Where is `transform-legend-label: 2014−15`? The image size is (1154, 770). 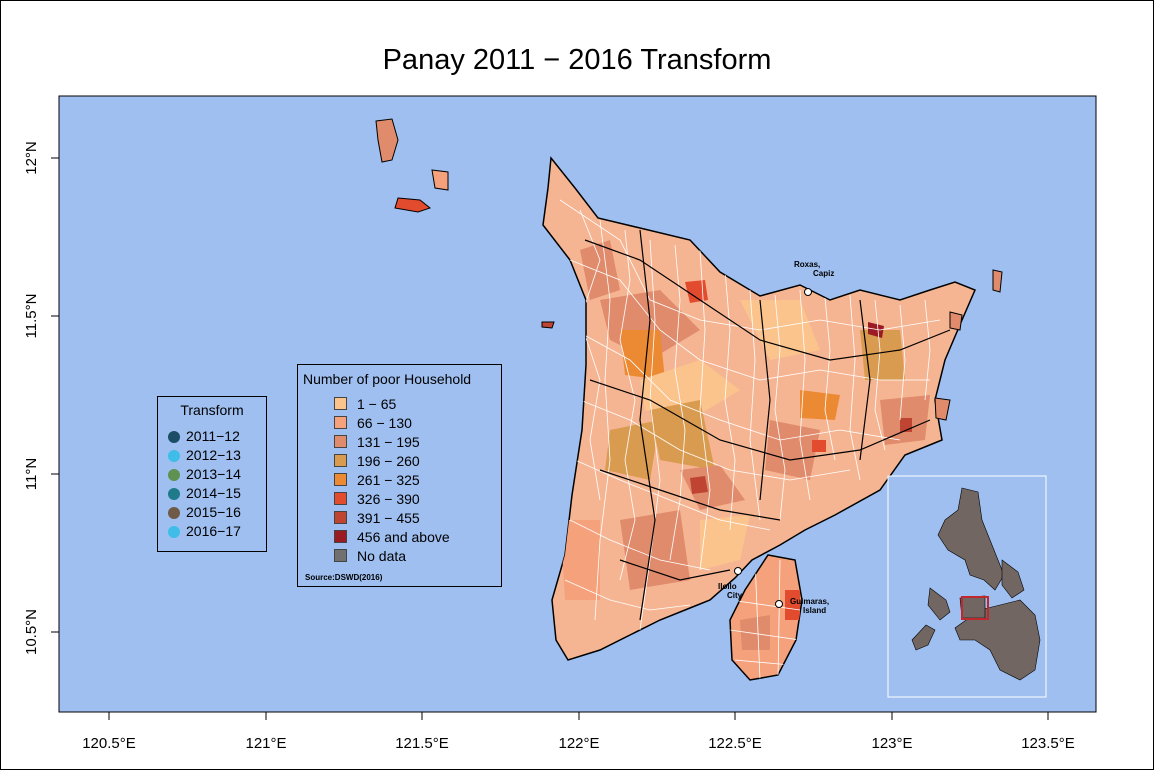
transform-legend-label: 2014−15 is located at coordinates (213, 493).